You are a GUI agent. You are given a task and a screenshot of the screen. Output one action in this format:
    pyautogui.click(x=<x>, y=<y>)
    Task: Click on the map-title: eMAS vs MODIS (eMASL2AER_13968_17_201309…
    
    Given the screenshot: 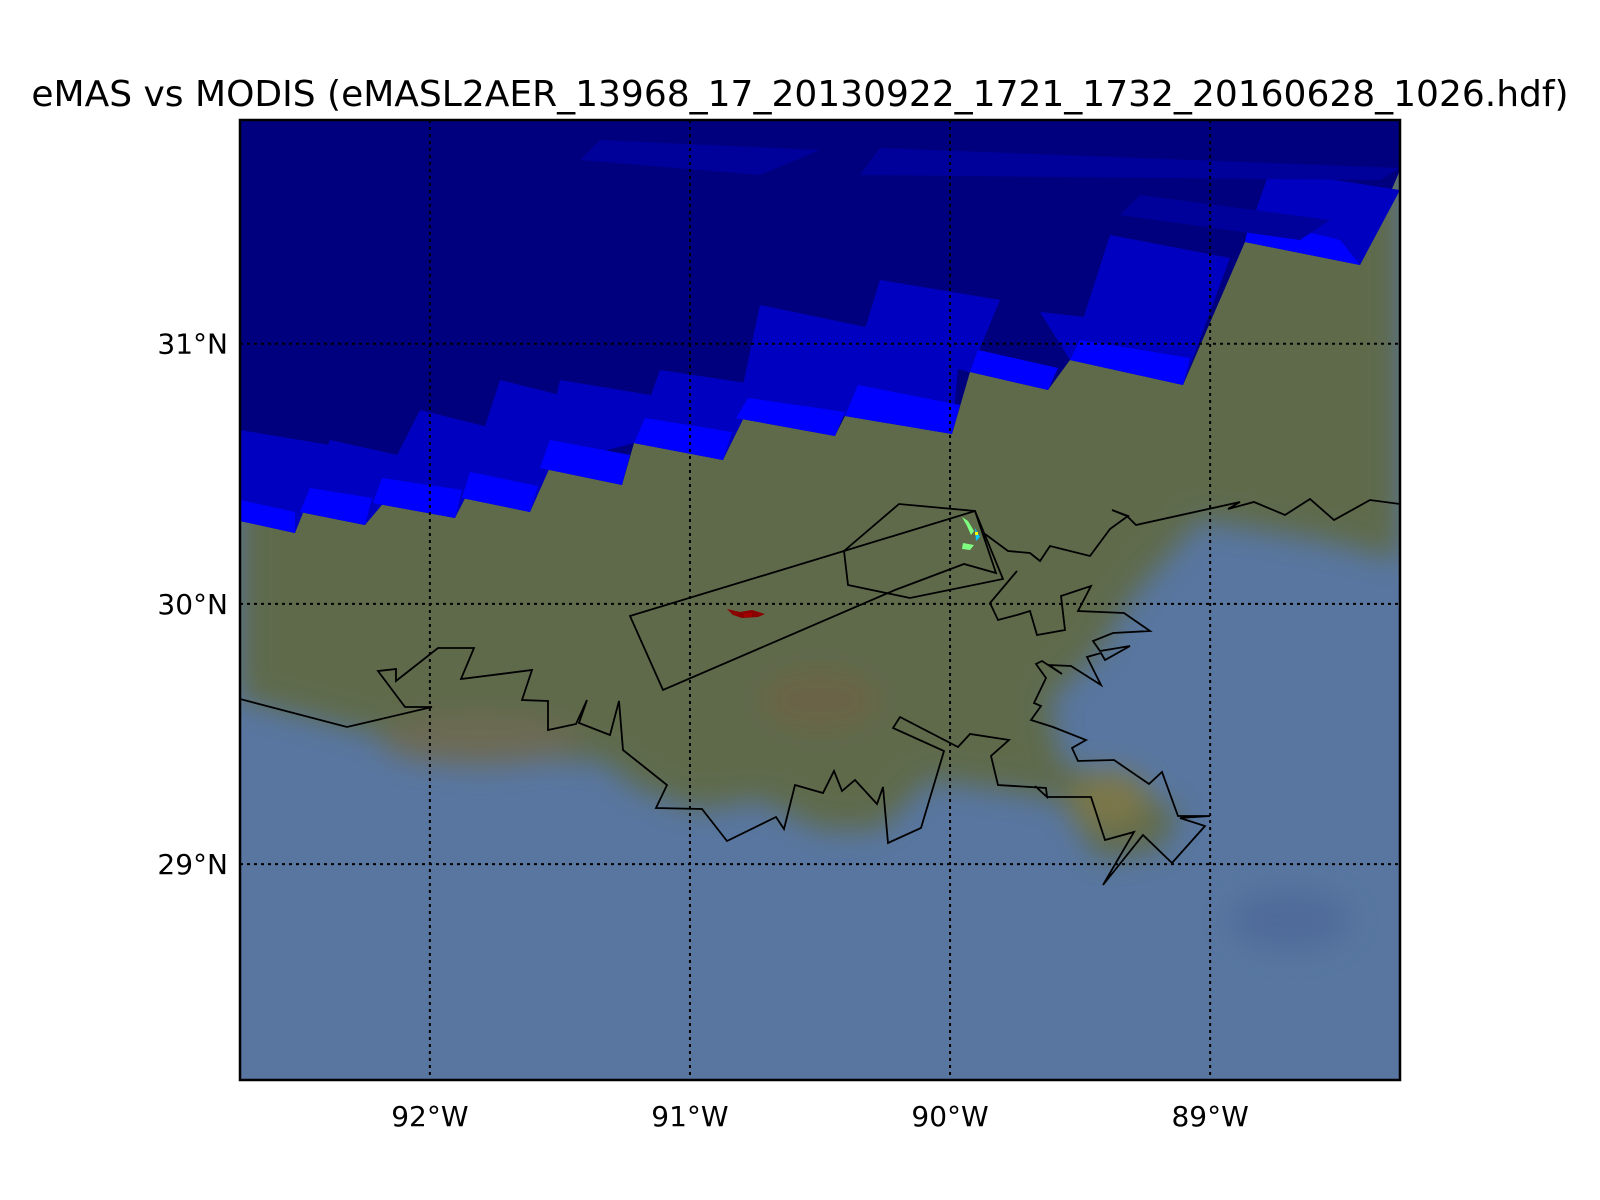 What is the action you would take?
    pyautogui.click(x=799, y=94)
    